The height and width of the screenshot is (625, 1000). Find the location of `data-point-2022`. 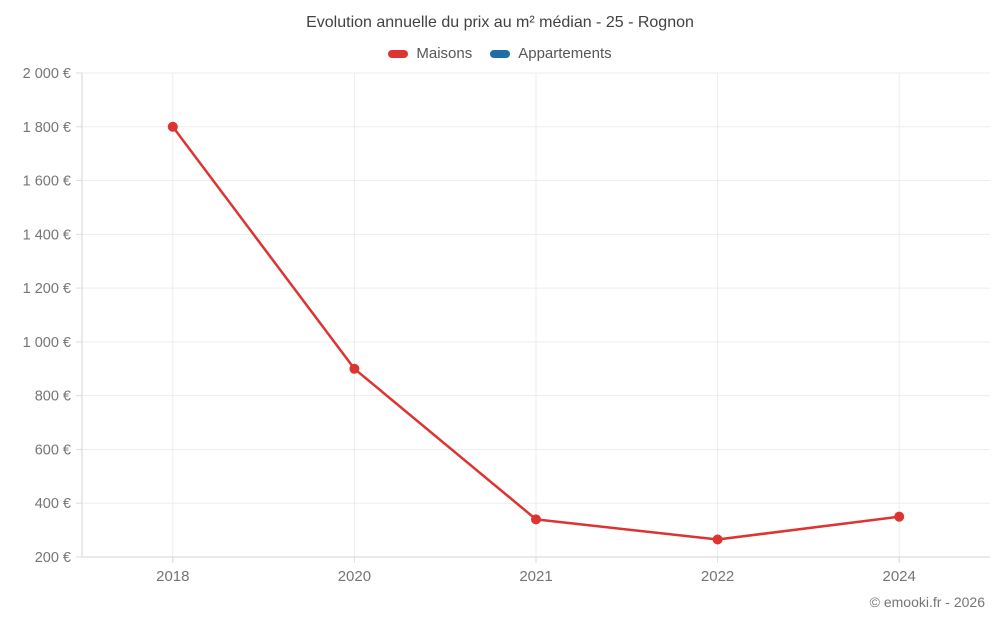

data-point-2022 is located at coordinates (717, 539).